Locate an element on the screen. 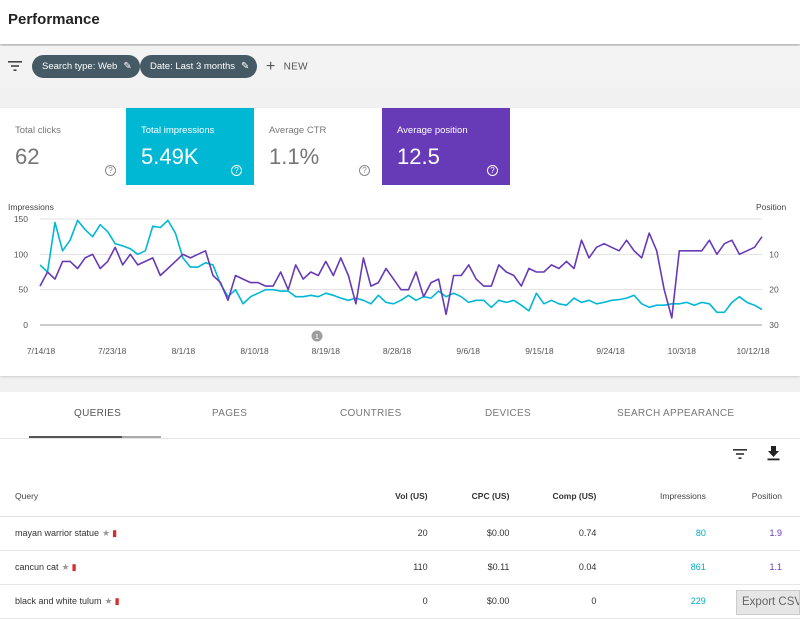 The width and height of the screenshot is (800, 619). right-tick-label: 10 is located at coordinates (774, 254).